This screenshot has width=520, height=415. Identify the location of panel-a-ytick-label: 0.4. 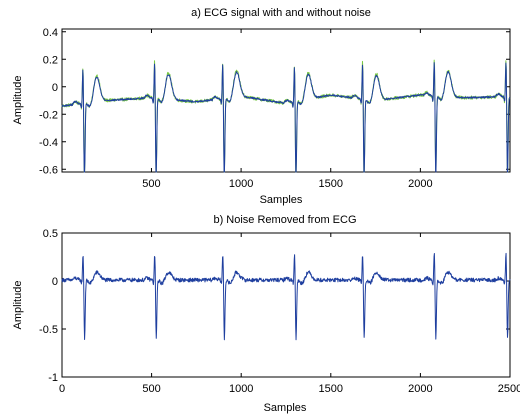
(50, 33).